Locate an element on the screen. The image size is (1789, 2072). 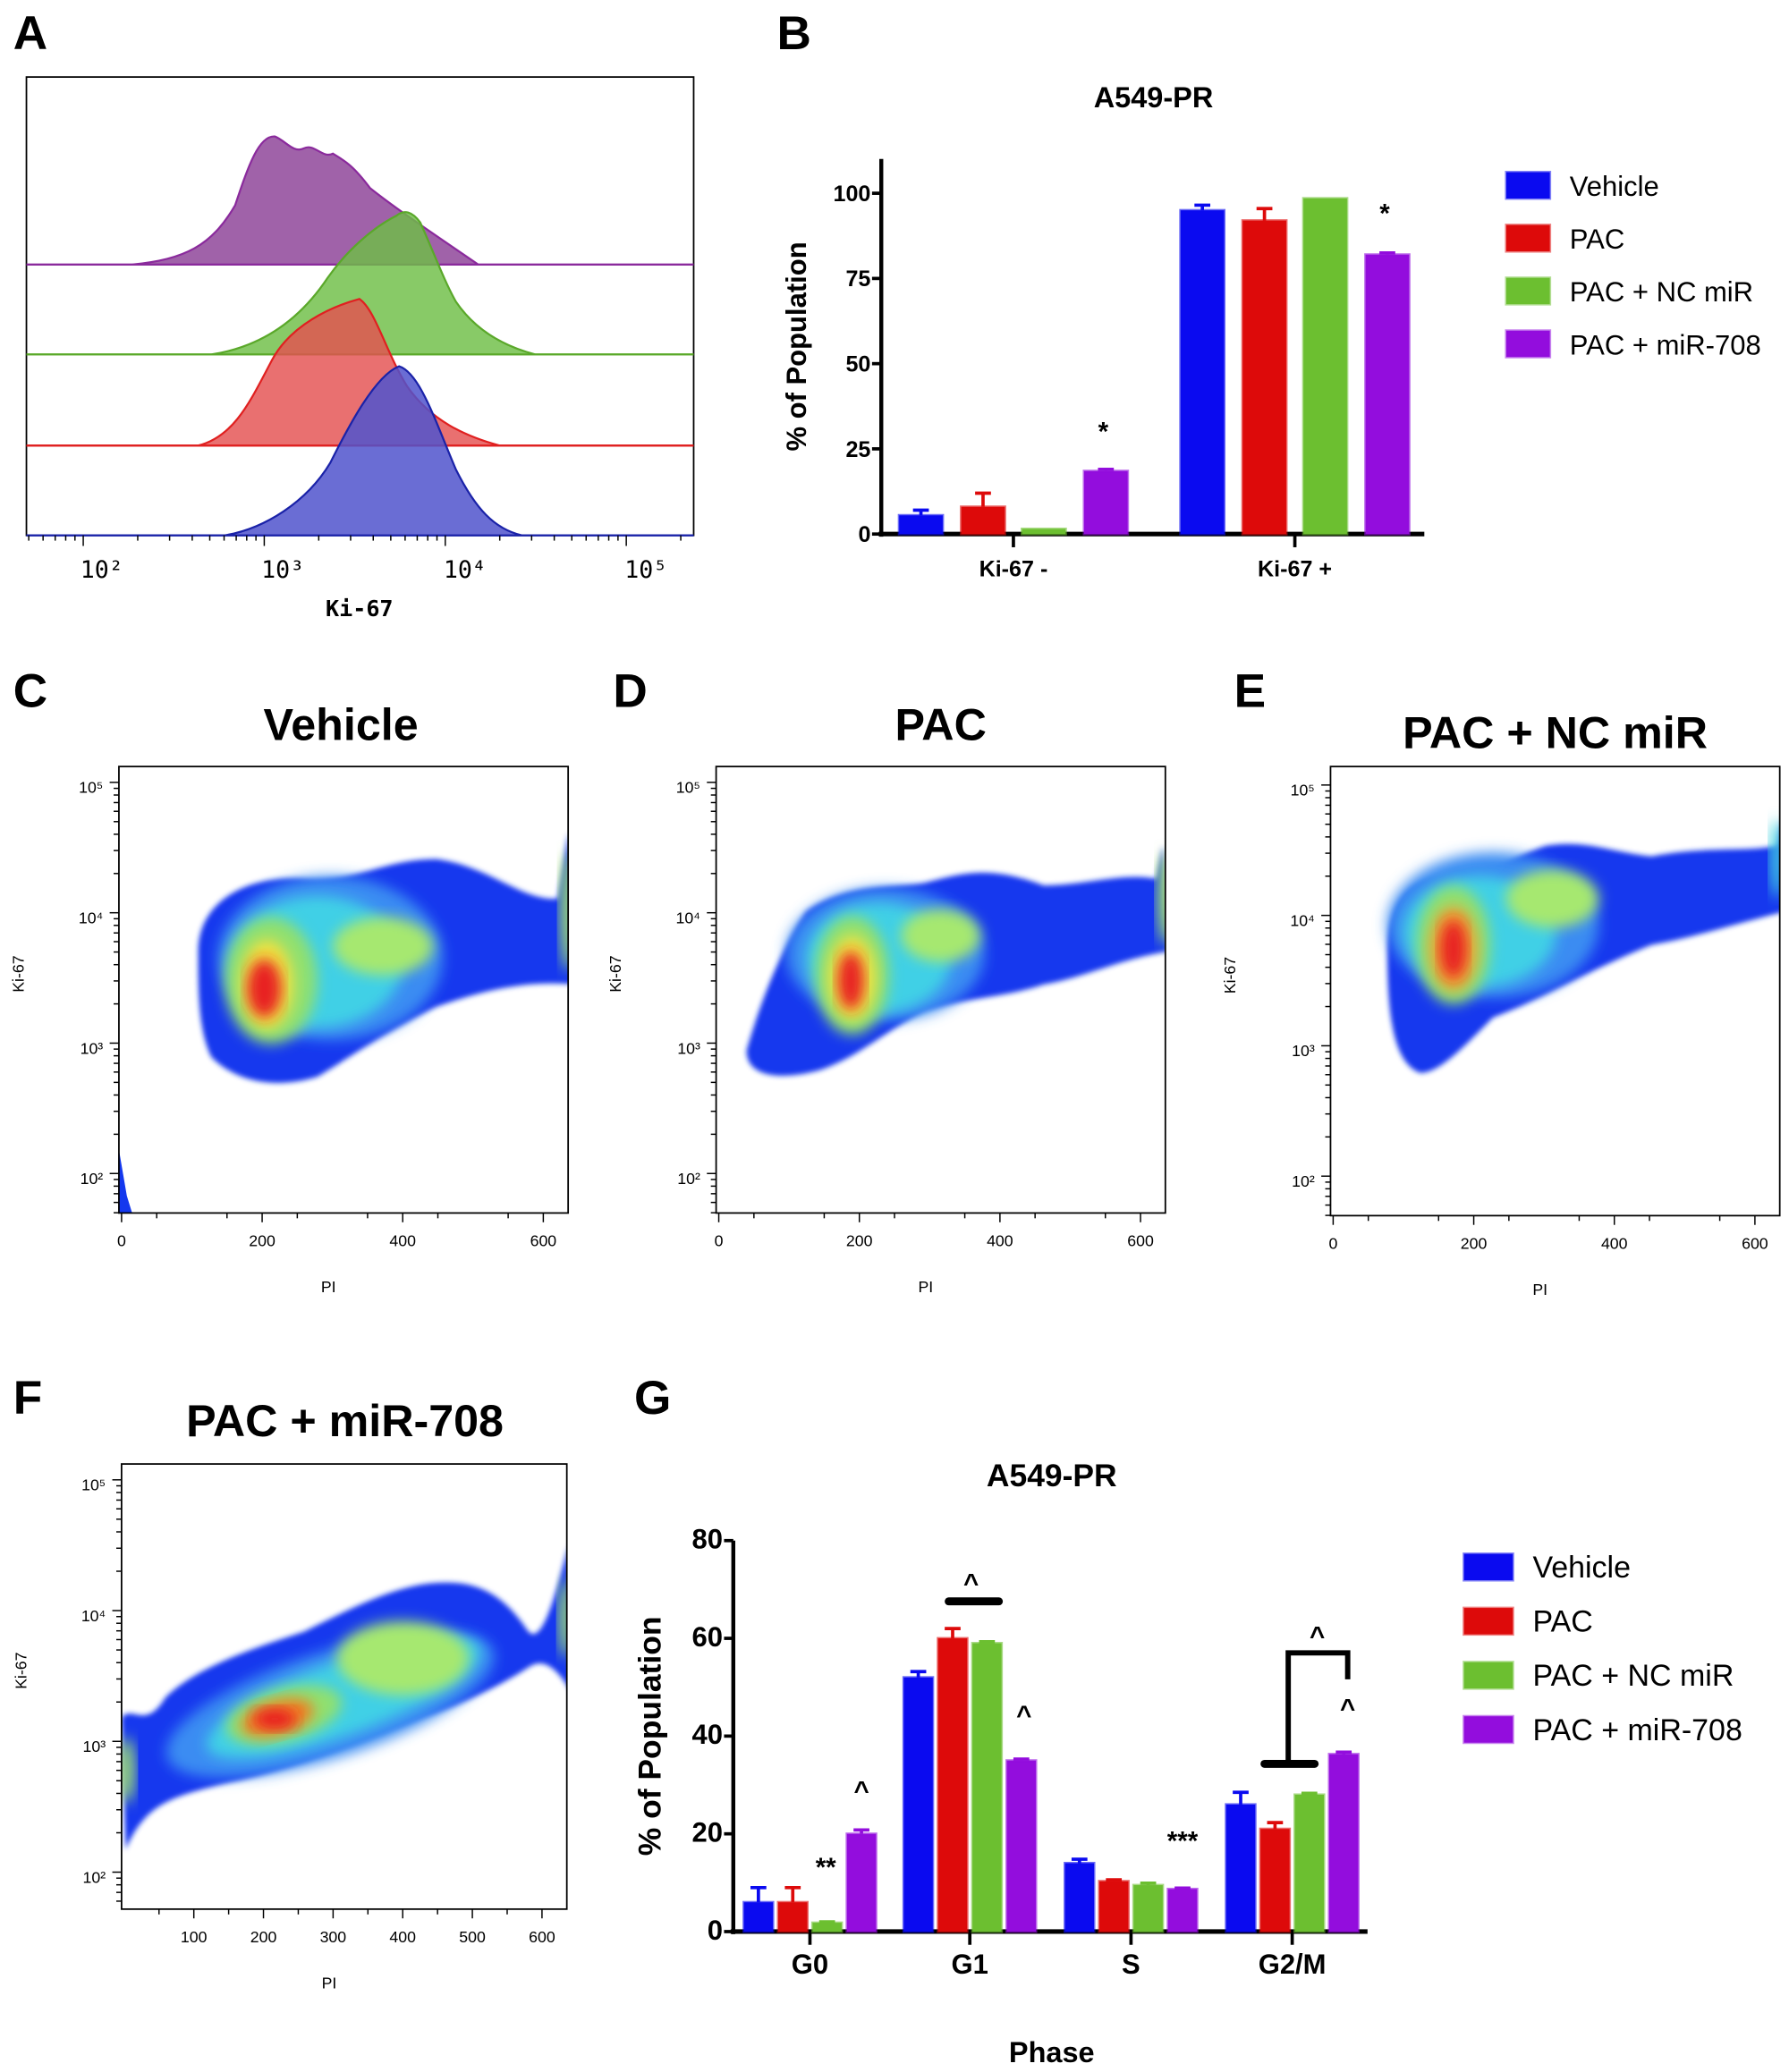
y-tick-label: 50 is located at coordinates (857, 364).